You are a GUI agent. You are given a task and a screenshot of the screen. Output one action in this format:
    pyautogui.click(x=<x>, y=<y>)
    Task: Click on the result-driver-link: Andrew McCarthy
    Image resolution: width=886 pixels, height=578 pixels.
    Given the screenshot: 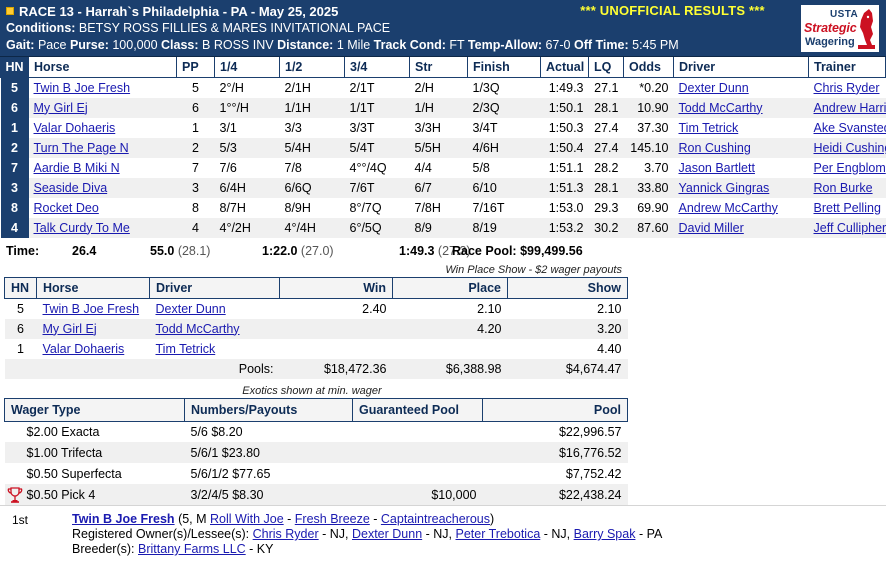 What is the action you would take?
    pyautogui.click(x=741, y=208)
    